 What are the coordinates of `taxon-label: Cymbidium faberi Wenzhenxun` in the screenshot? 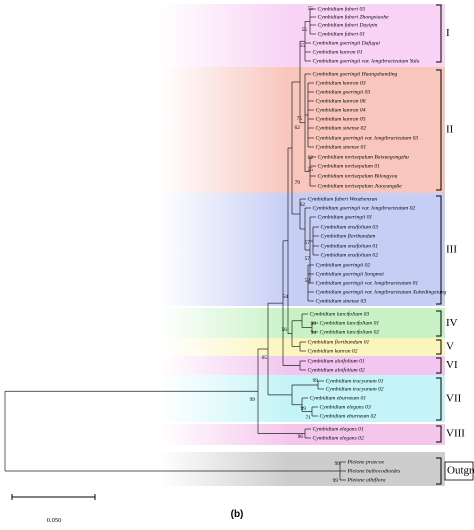 It's located at (343, 198).